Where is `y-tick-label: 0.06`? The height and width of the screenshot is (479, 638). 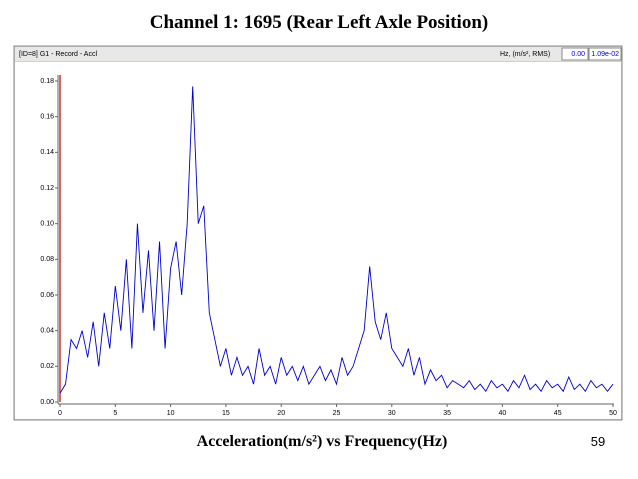
y-tick-label: 0.06 is located at coordinates (47, 295).